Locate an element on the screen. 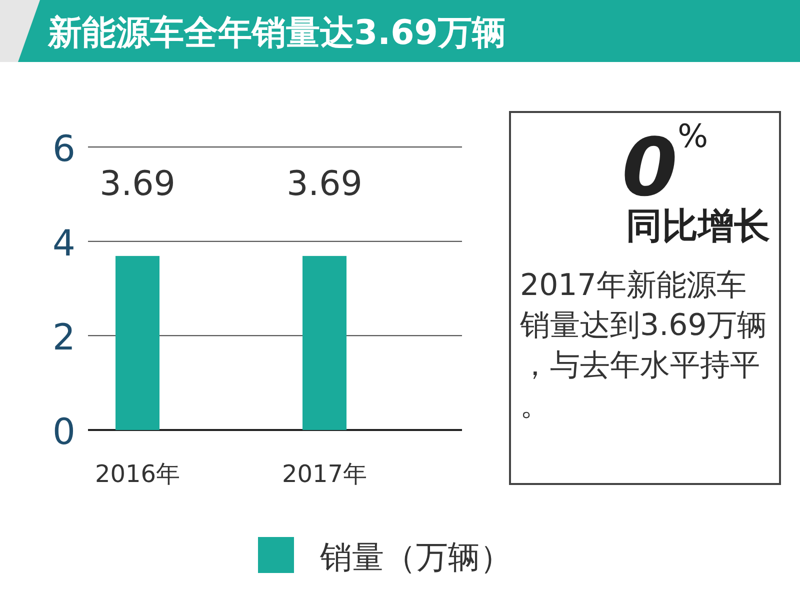 The height and width of the screenshot is (600, 800). text: 2017年新能源车销量达到3.69万辆，与去年水平持平。 is located at coordinates (643, 345).